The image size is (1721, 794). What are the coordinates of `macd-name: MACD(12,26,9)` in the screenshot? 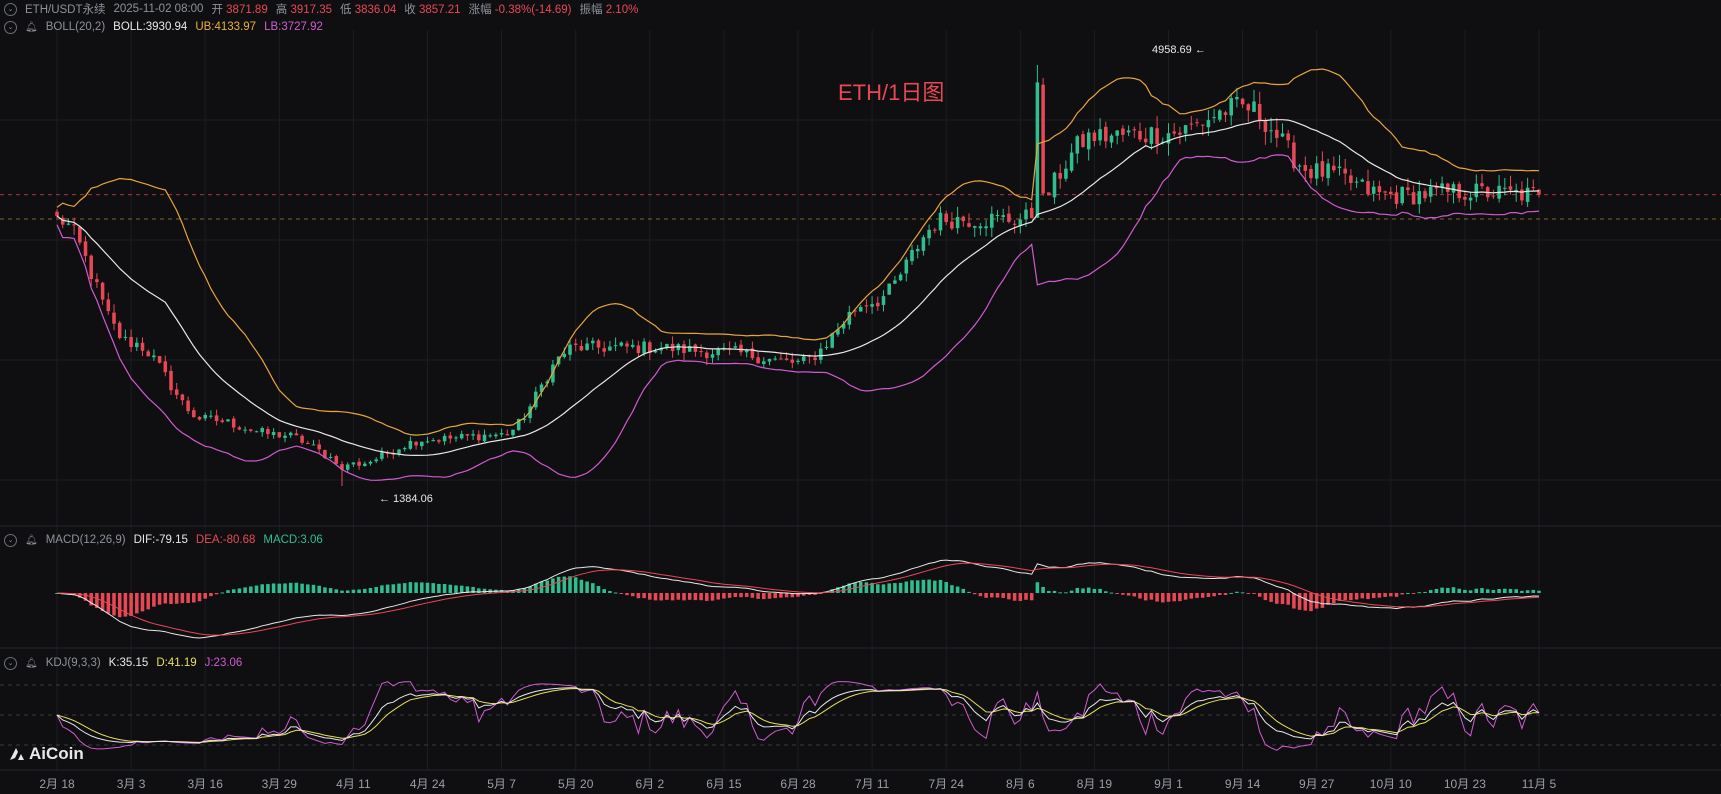 It's located at (85, 540).